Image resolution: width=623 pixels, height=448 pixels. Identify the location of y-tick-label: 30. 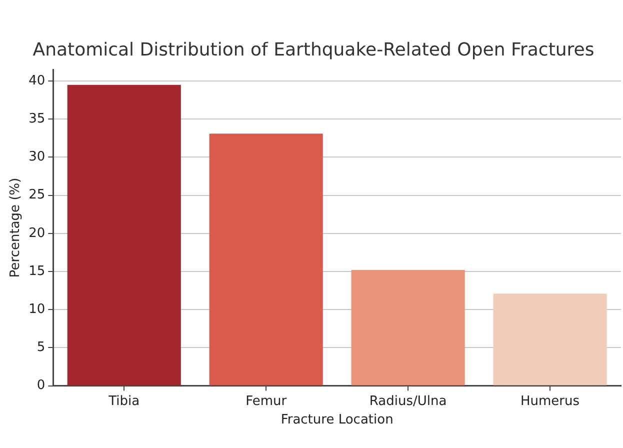
(37, 157).